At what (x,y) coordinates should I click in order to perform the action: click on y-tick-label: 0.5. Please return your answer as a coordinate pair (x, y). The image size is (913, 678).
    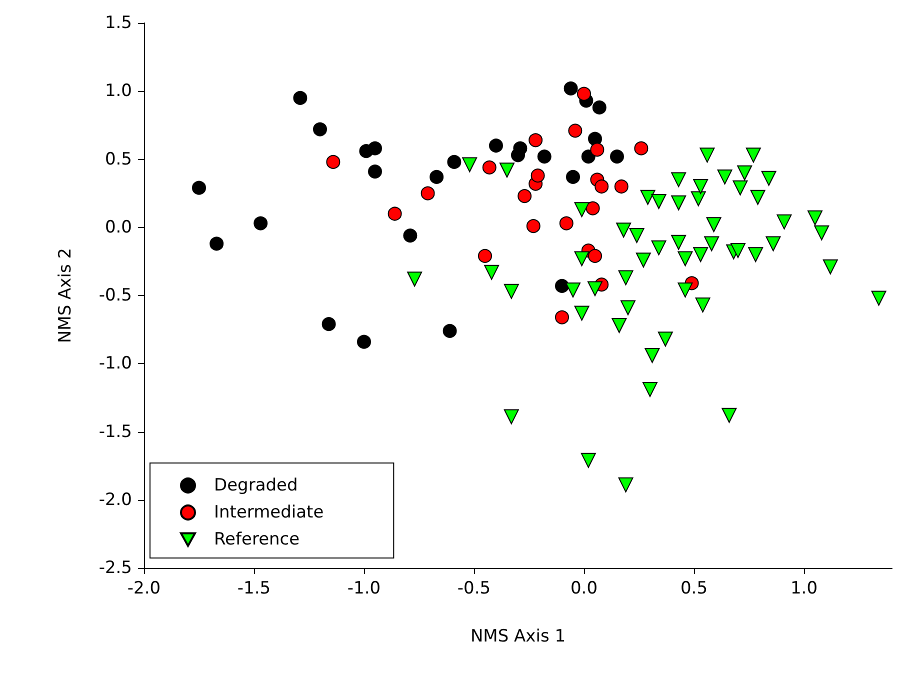
    Looking at the image, I should click on (118, 159).